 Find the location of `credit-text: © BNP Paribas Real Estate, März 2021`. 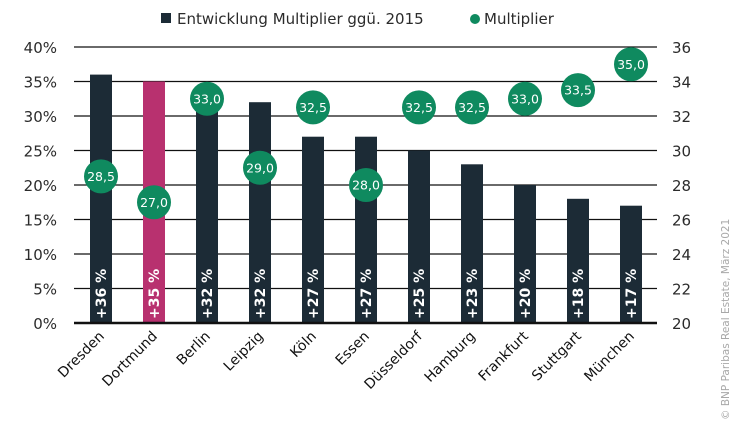

credit-text: © BNP Paribas Real Estate, März 2021 is located at coordinates (726, 319).